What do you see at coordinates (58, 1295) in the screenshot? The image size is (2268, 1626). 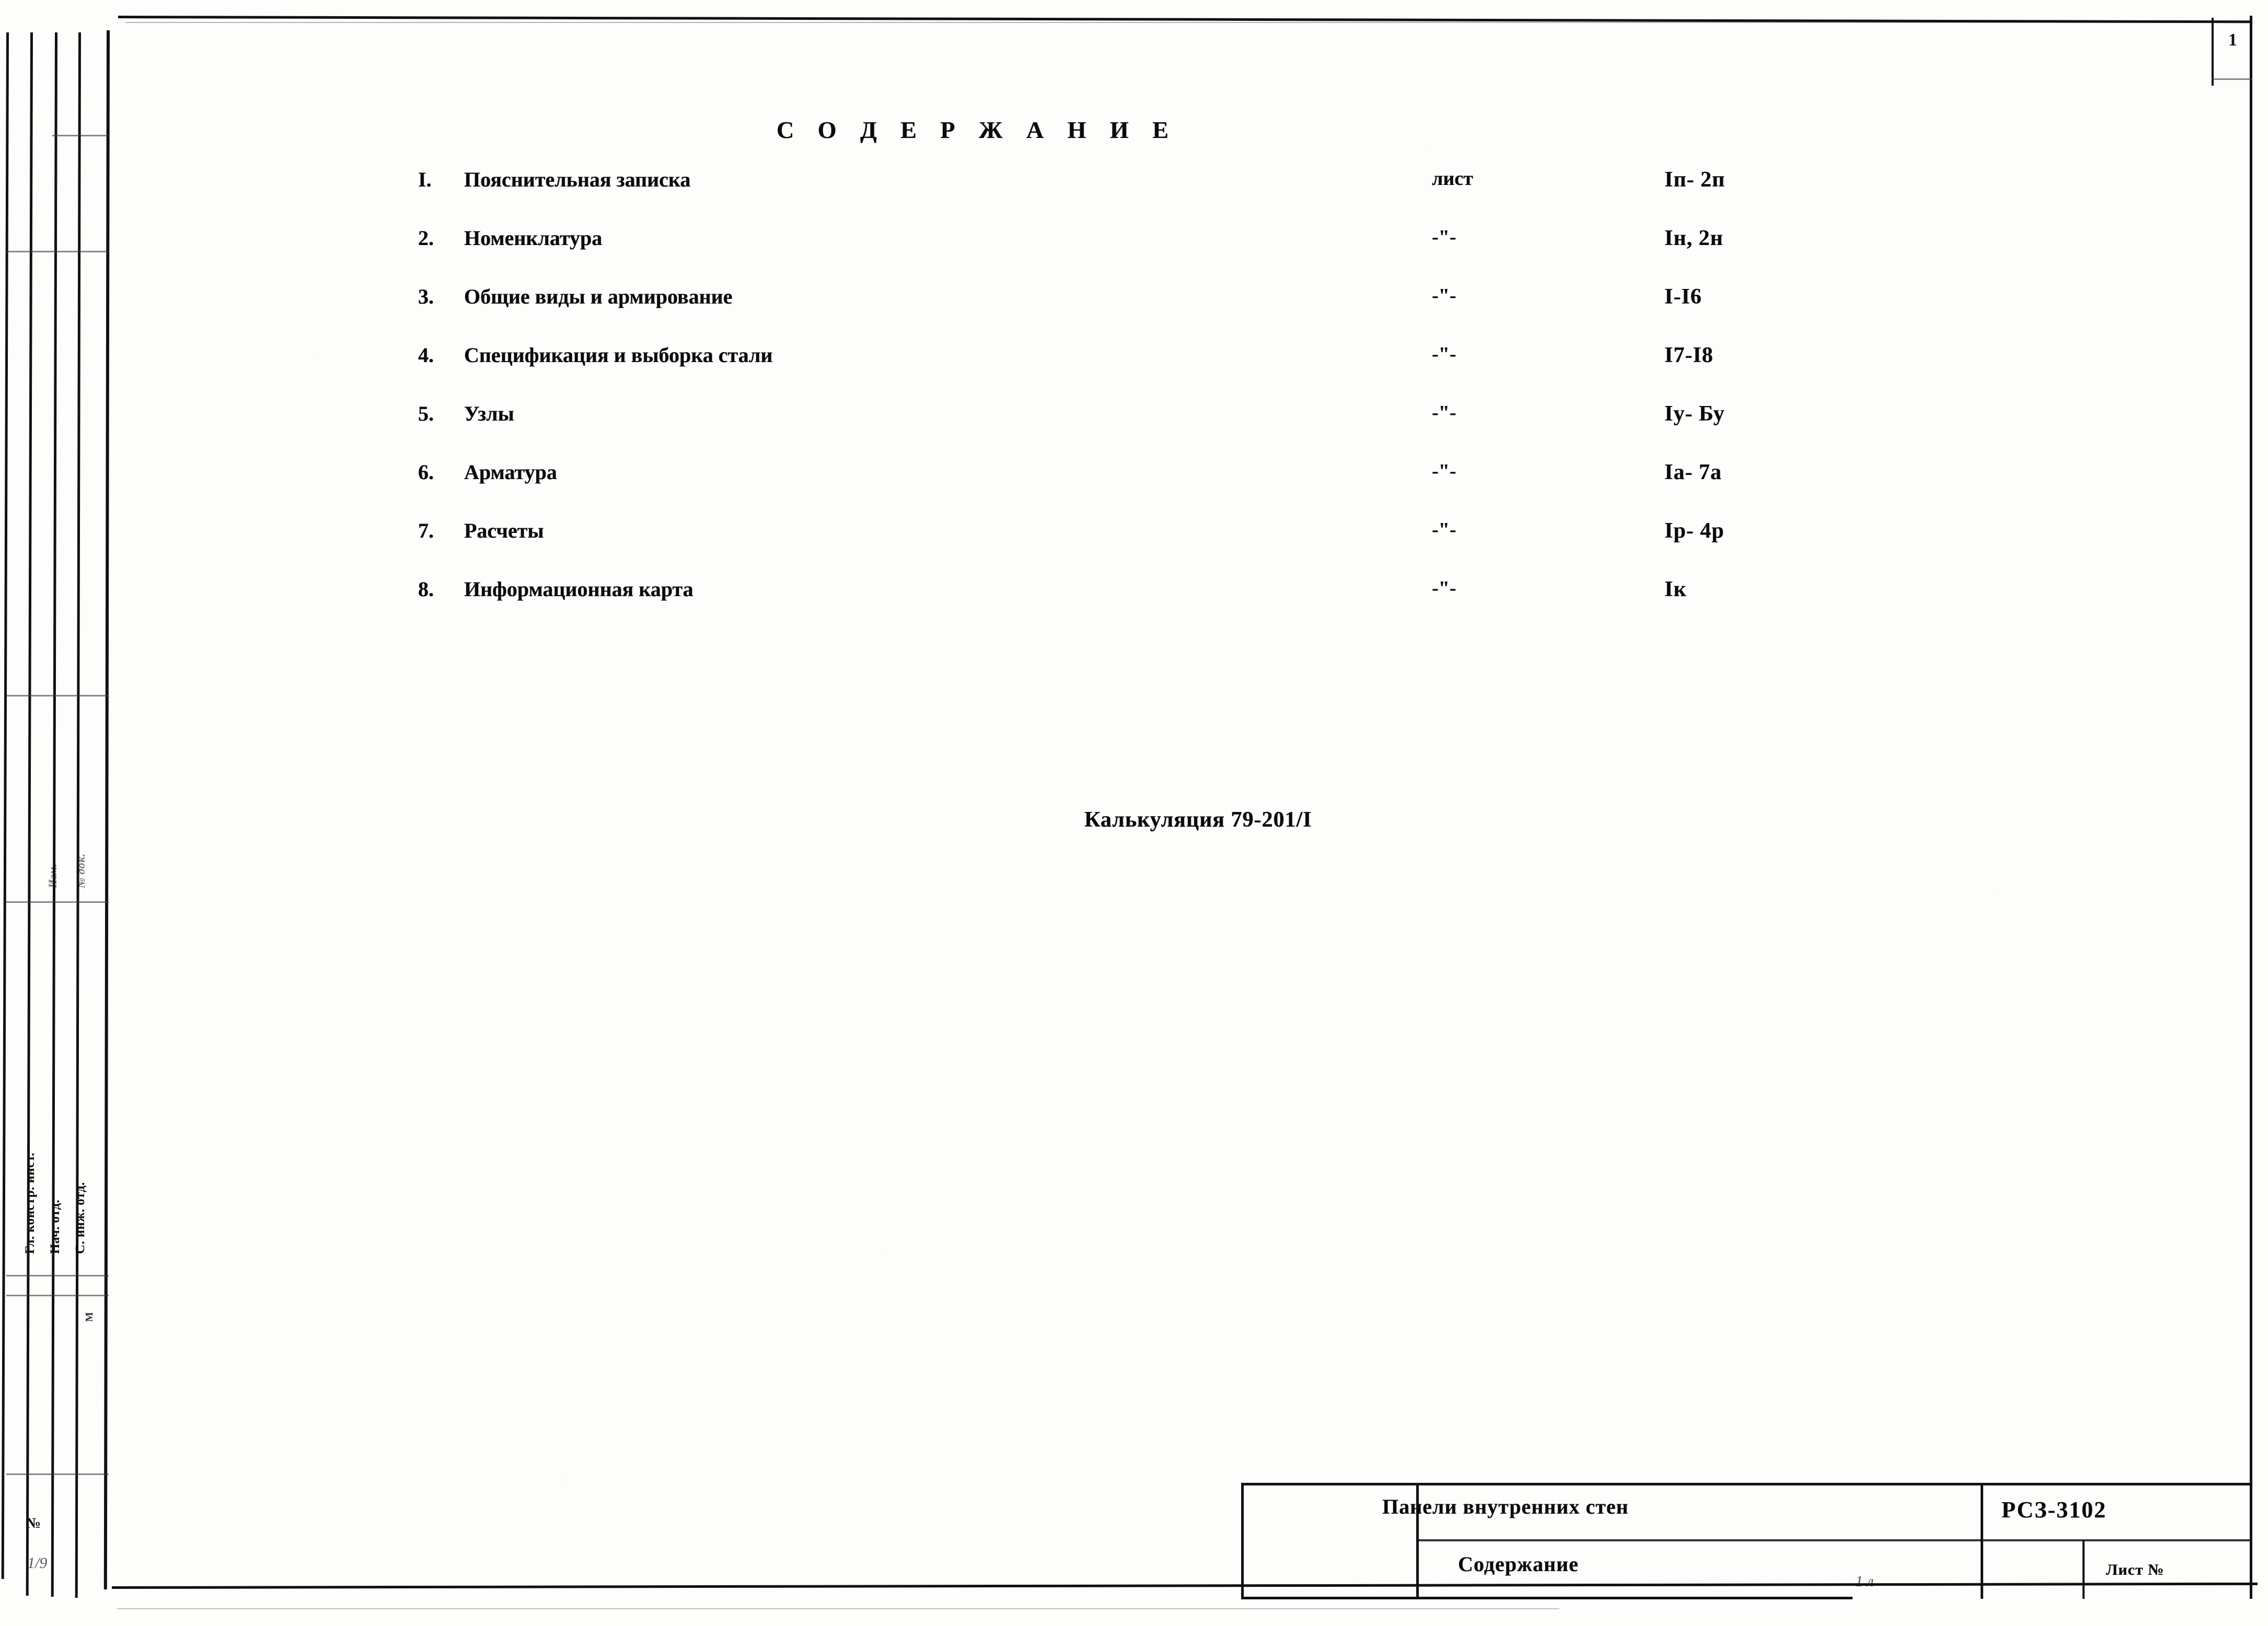 I see `margin-cross-rule-f` at bounding box center [58, 1295].